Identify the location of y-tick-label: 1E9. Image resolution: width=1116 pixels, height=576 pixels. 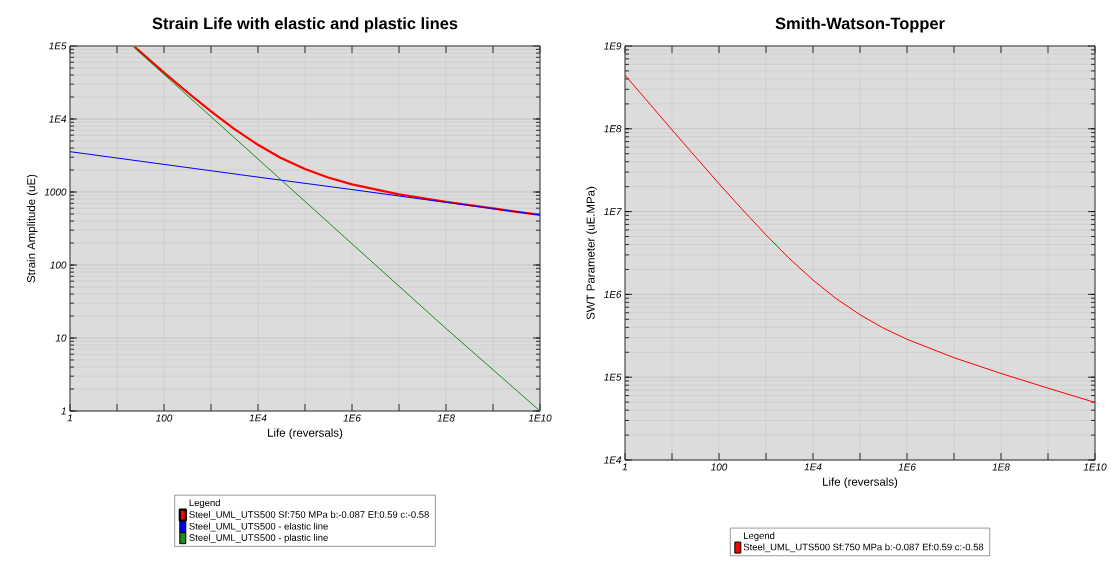
(613, 46).